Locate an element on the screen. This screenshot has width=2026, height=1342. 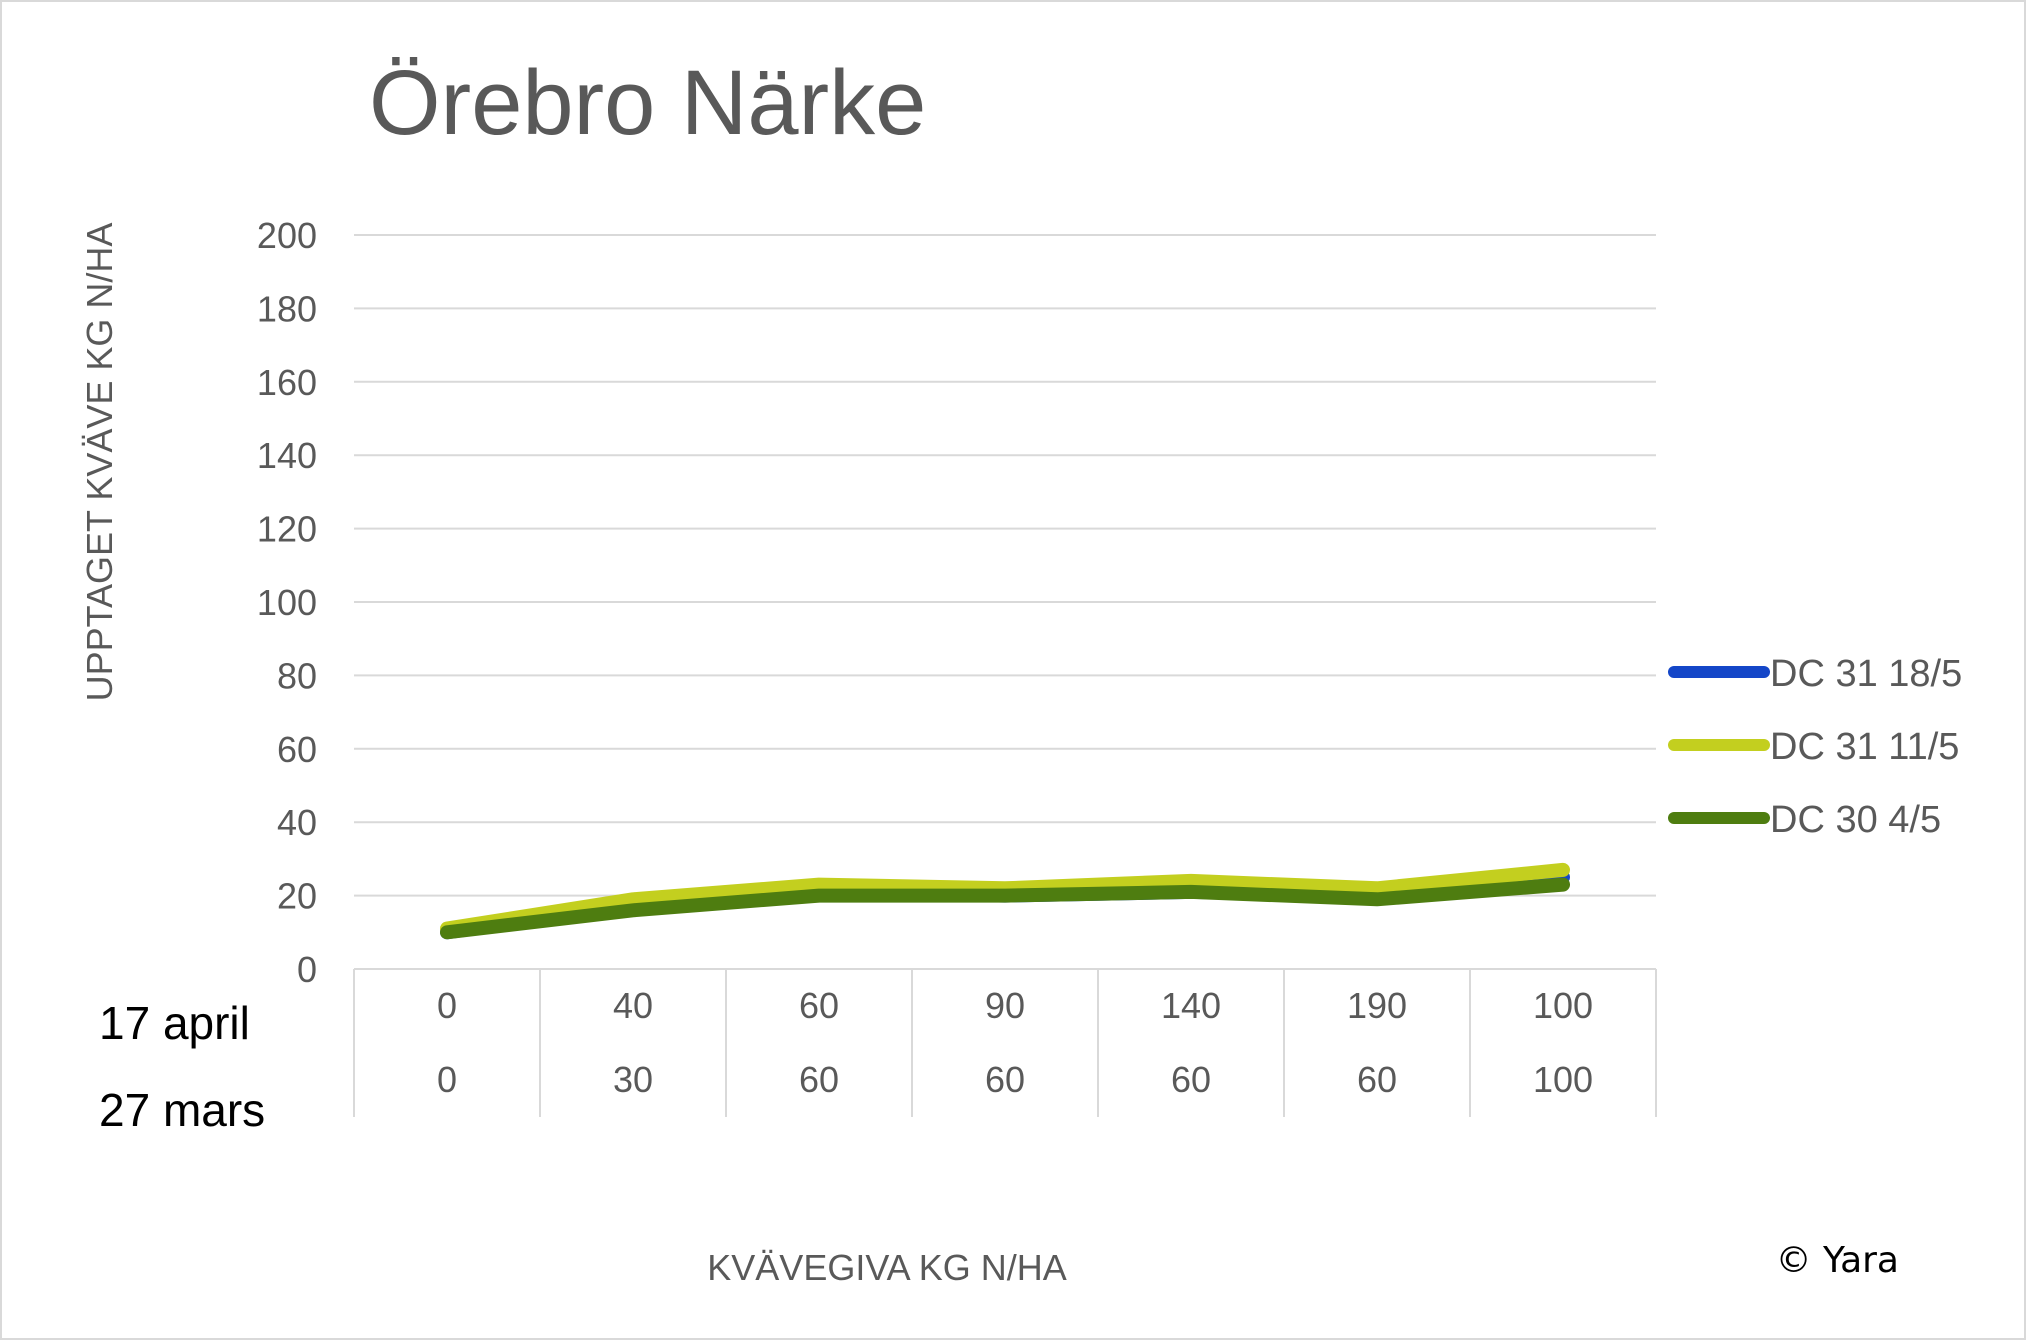
x-category-label: 140 is located at coordinates (1191, 1005).